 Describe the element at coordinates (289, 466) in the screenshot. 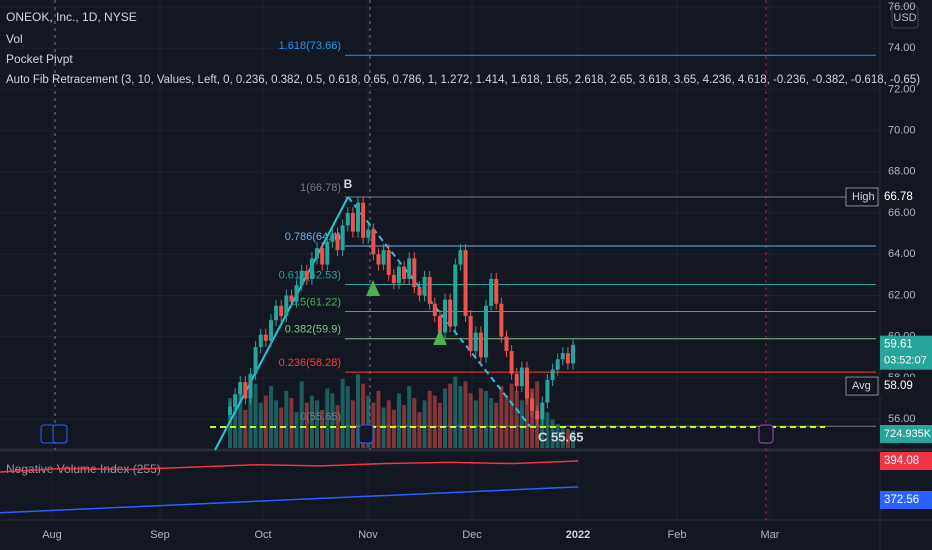

I see `nvi-line` at that location.